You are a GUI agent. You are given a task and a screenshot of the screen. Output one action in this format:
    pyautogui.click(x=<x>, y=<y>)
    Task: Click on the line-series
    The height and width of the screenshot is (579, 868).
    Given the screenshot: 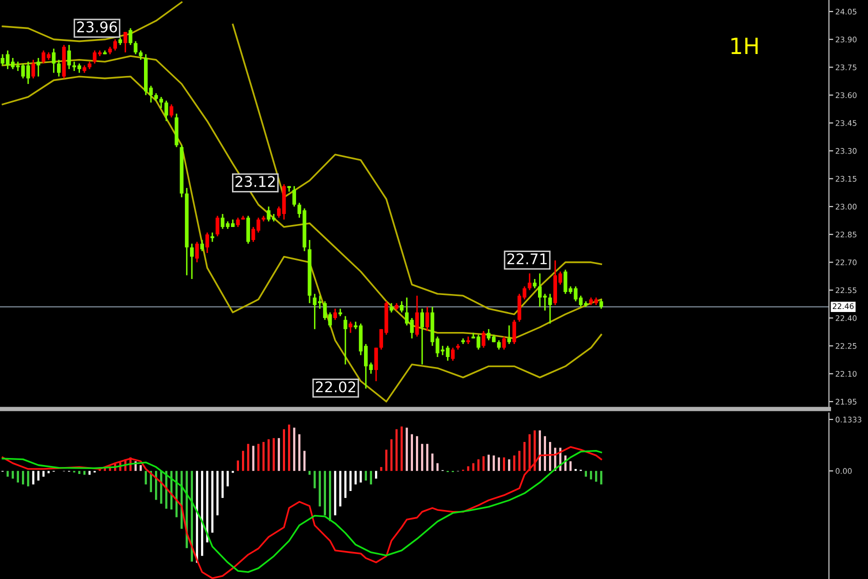 What is the action you would take?
    pyautogui.click(x=92, y=21)
    